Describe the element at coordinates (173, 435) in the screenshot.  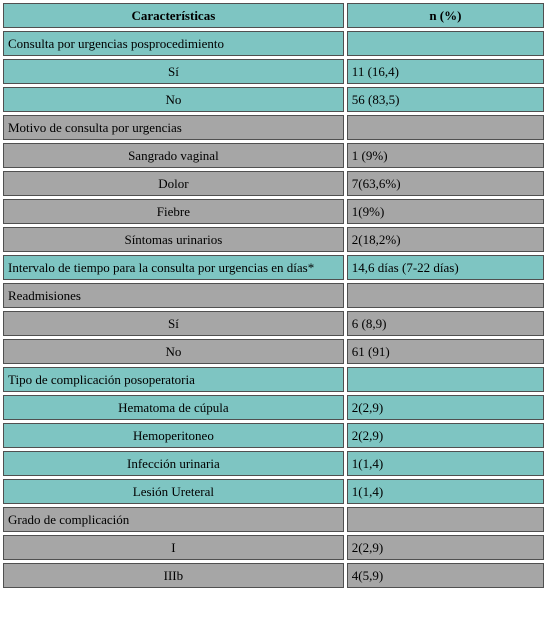
I see `row-sublabel: Hemoperitoneo` at that location.